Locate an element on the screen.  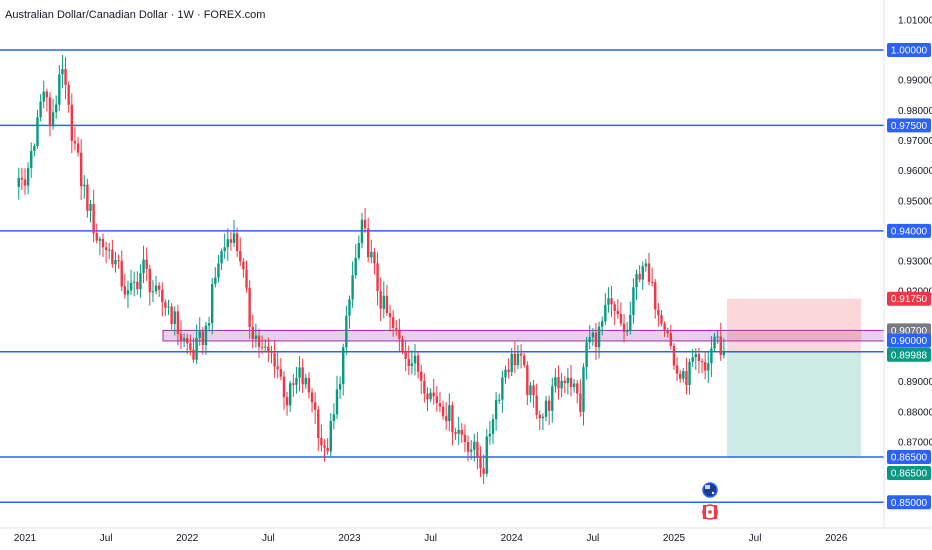
australia-flag-event-icon is located at coordinates (710, 490).